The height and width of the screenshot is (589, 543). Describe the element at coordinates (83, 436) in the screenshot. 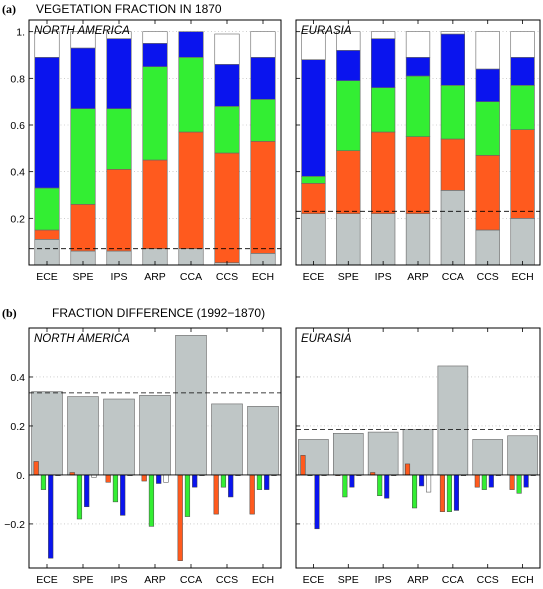

I see `bar-spe-total` at that location.